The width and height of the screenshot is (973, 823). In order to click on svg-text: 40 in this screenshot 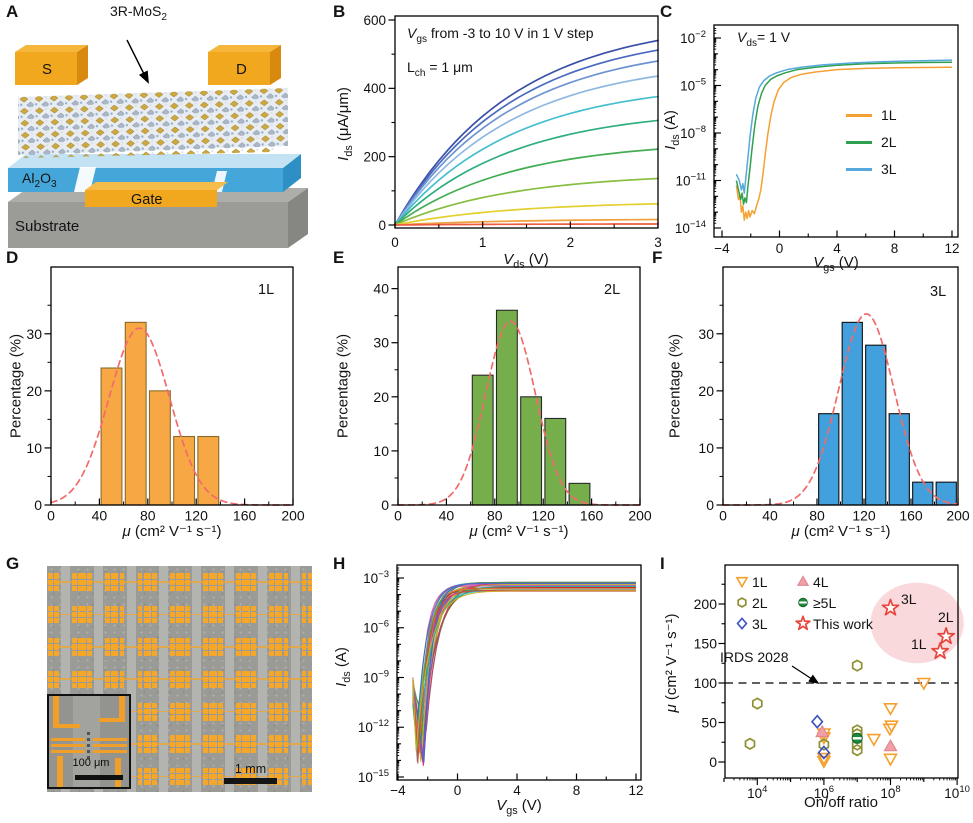, I will do `click(770, 516)`.